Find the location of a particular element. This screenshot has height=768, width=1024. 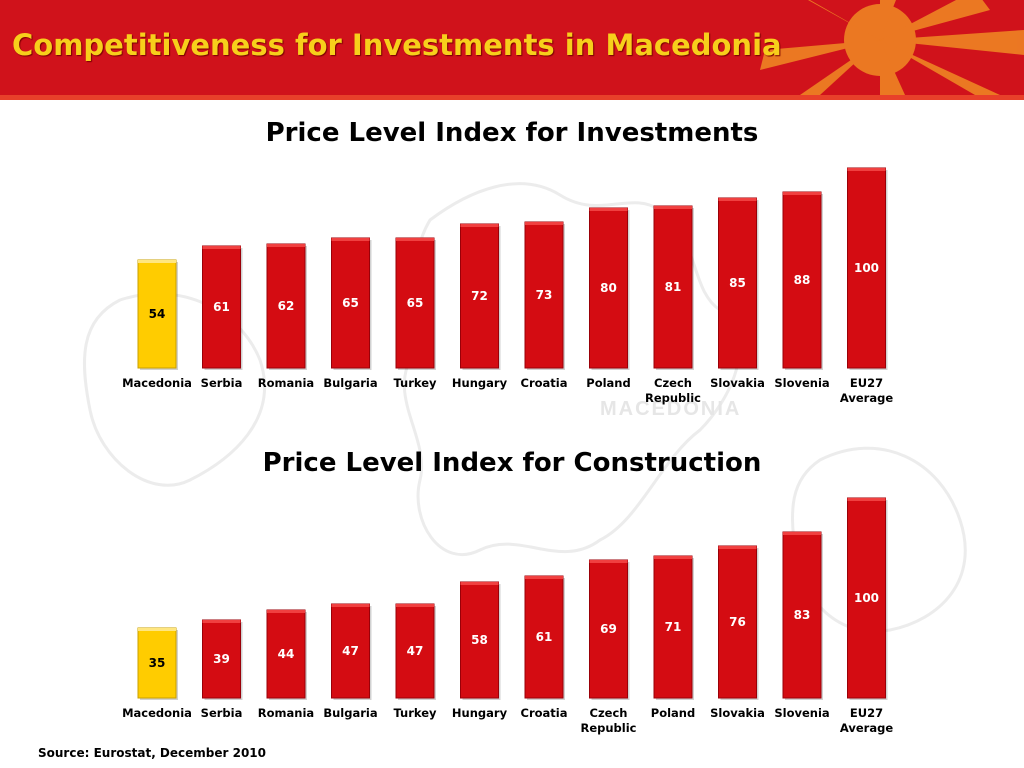

background-map-label: MACEDONIA is located at coordinates (670, 409).